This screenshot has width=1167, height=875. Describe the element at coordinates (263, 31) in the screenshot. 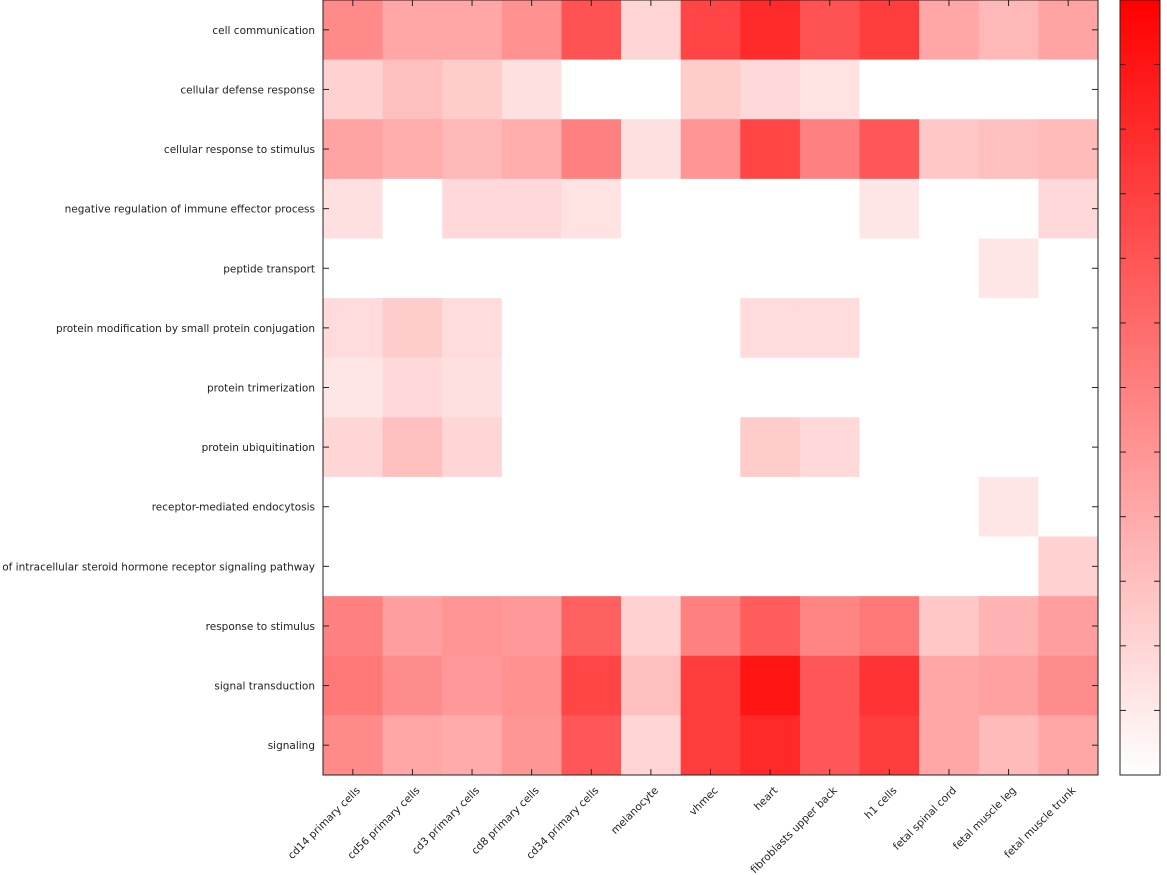

I see `y-tick-label: cell communication` at that location.